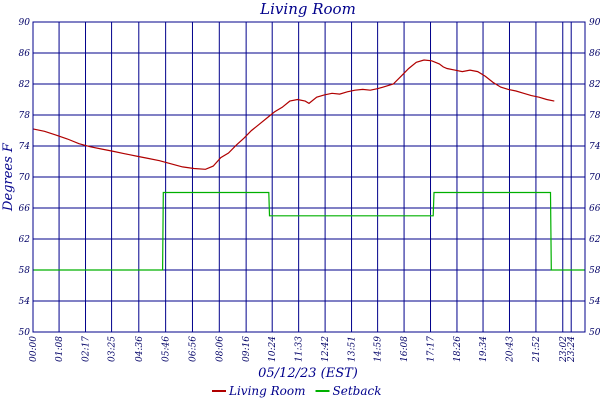 This screenshot has height=400, width=600. I want to click on x-tick-label: 00:00, so click(34, 349).